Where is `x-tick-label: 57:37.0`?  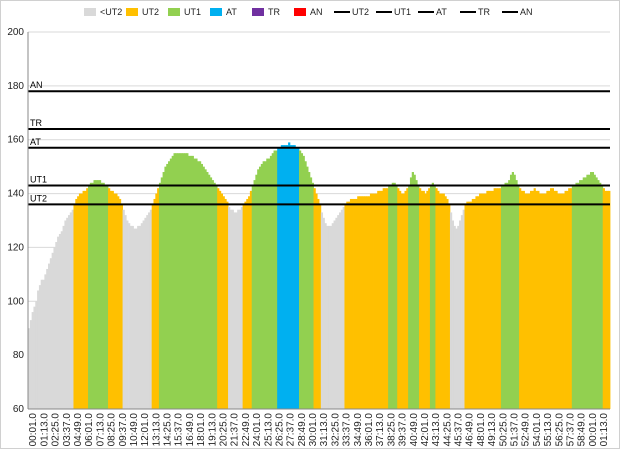
x-tick-label: 57:37.0 is located at coordinates (570, 430).